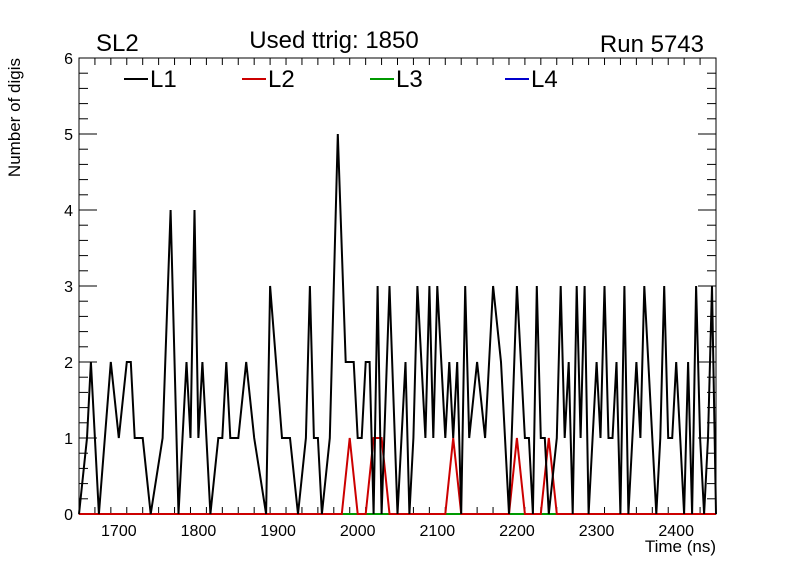 The height and width of the screenshot is (572, 796). I want to click on run-label: Run 5743, so click(652, 44).